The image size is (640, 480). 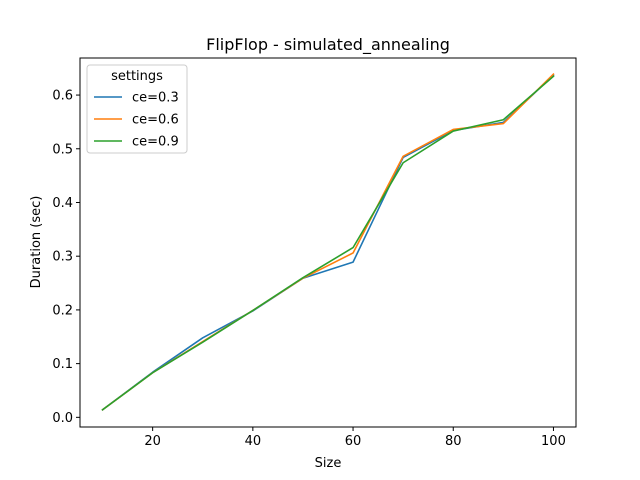 I want to click on x-tick-label: 20, so click(x=152, y=441).